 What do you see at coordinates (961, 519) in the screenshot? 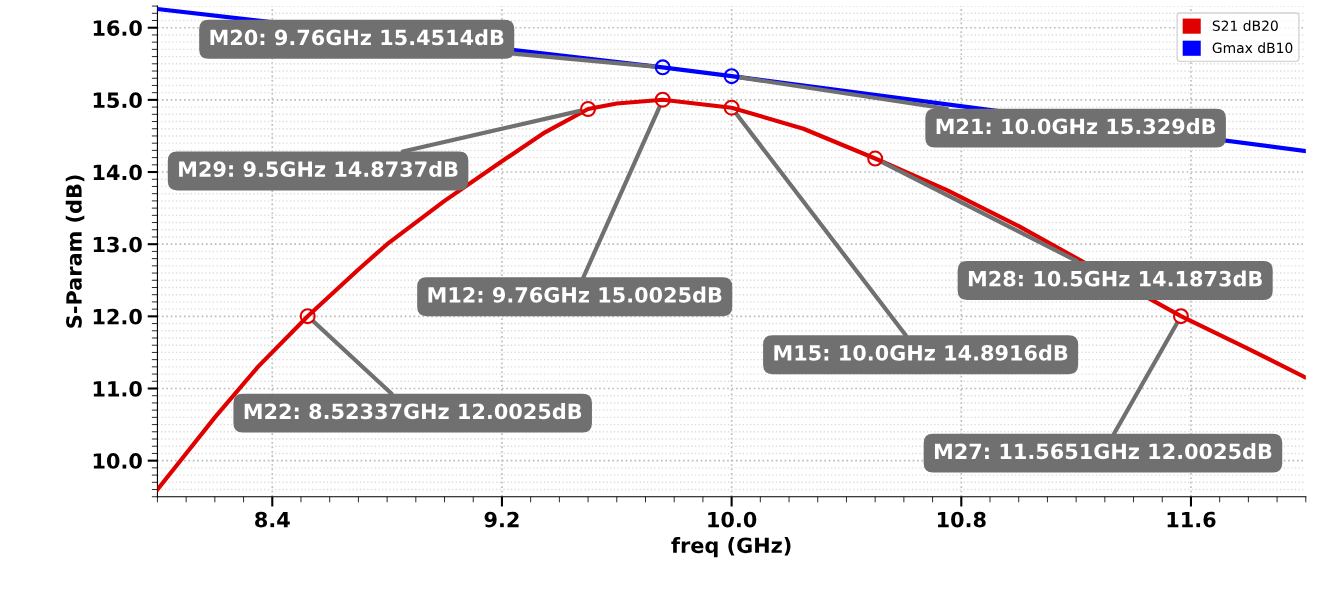
I see `x-tick-label: 10.8` at bounding box center [961, 519].